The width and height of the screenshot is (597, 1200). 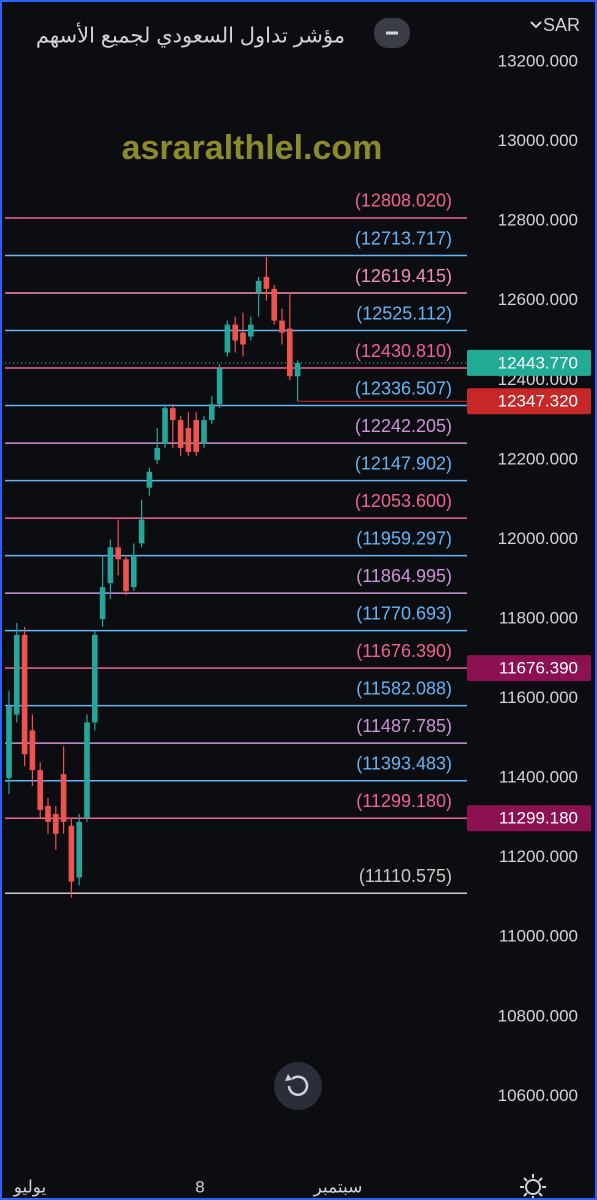 What do you see at coordinates (199, 1186) in the screenshot?
I see `x-tick-label: 8` at bounding box center [199, 1186].